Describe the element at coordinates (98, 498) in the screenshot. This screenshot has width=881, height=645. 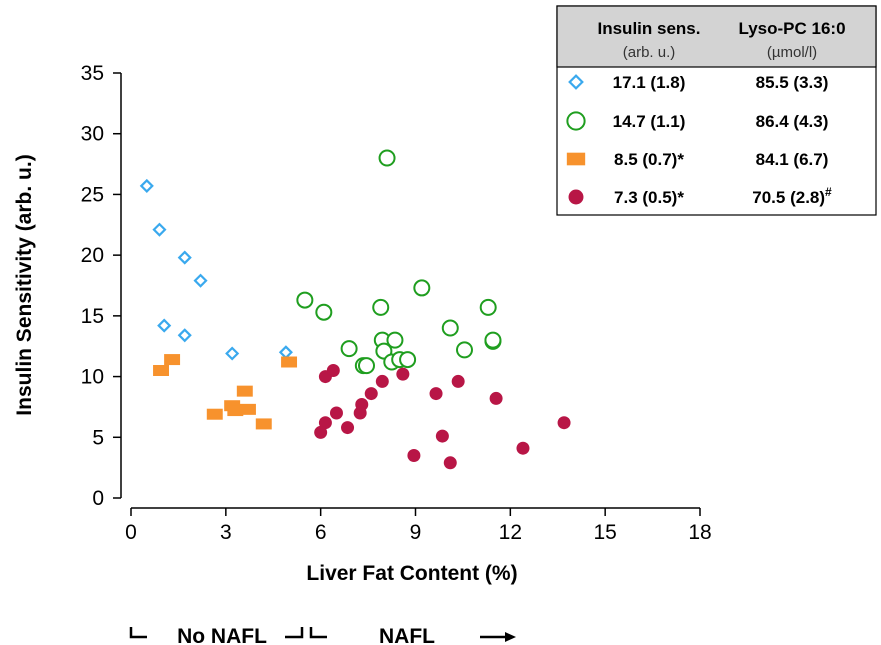
I see `y-tick-label: 0` at that location.